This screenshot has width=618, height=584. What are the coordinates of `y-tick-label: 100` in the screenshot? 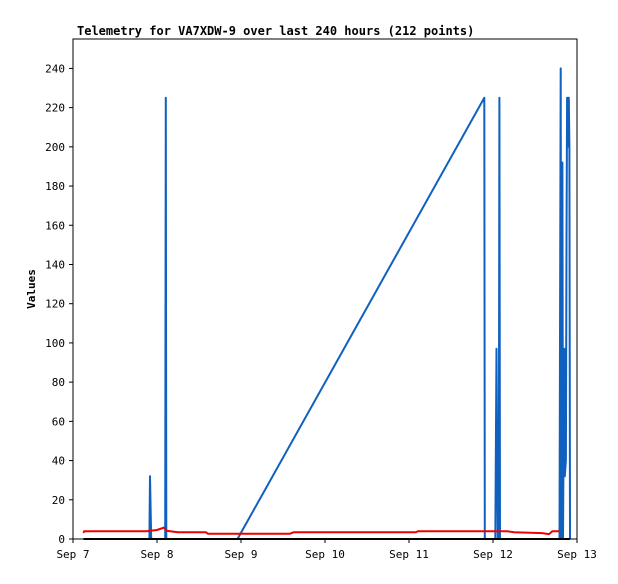 It's located at (55, 343).